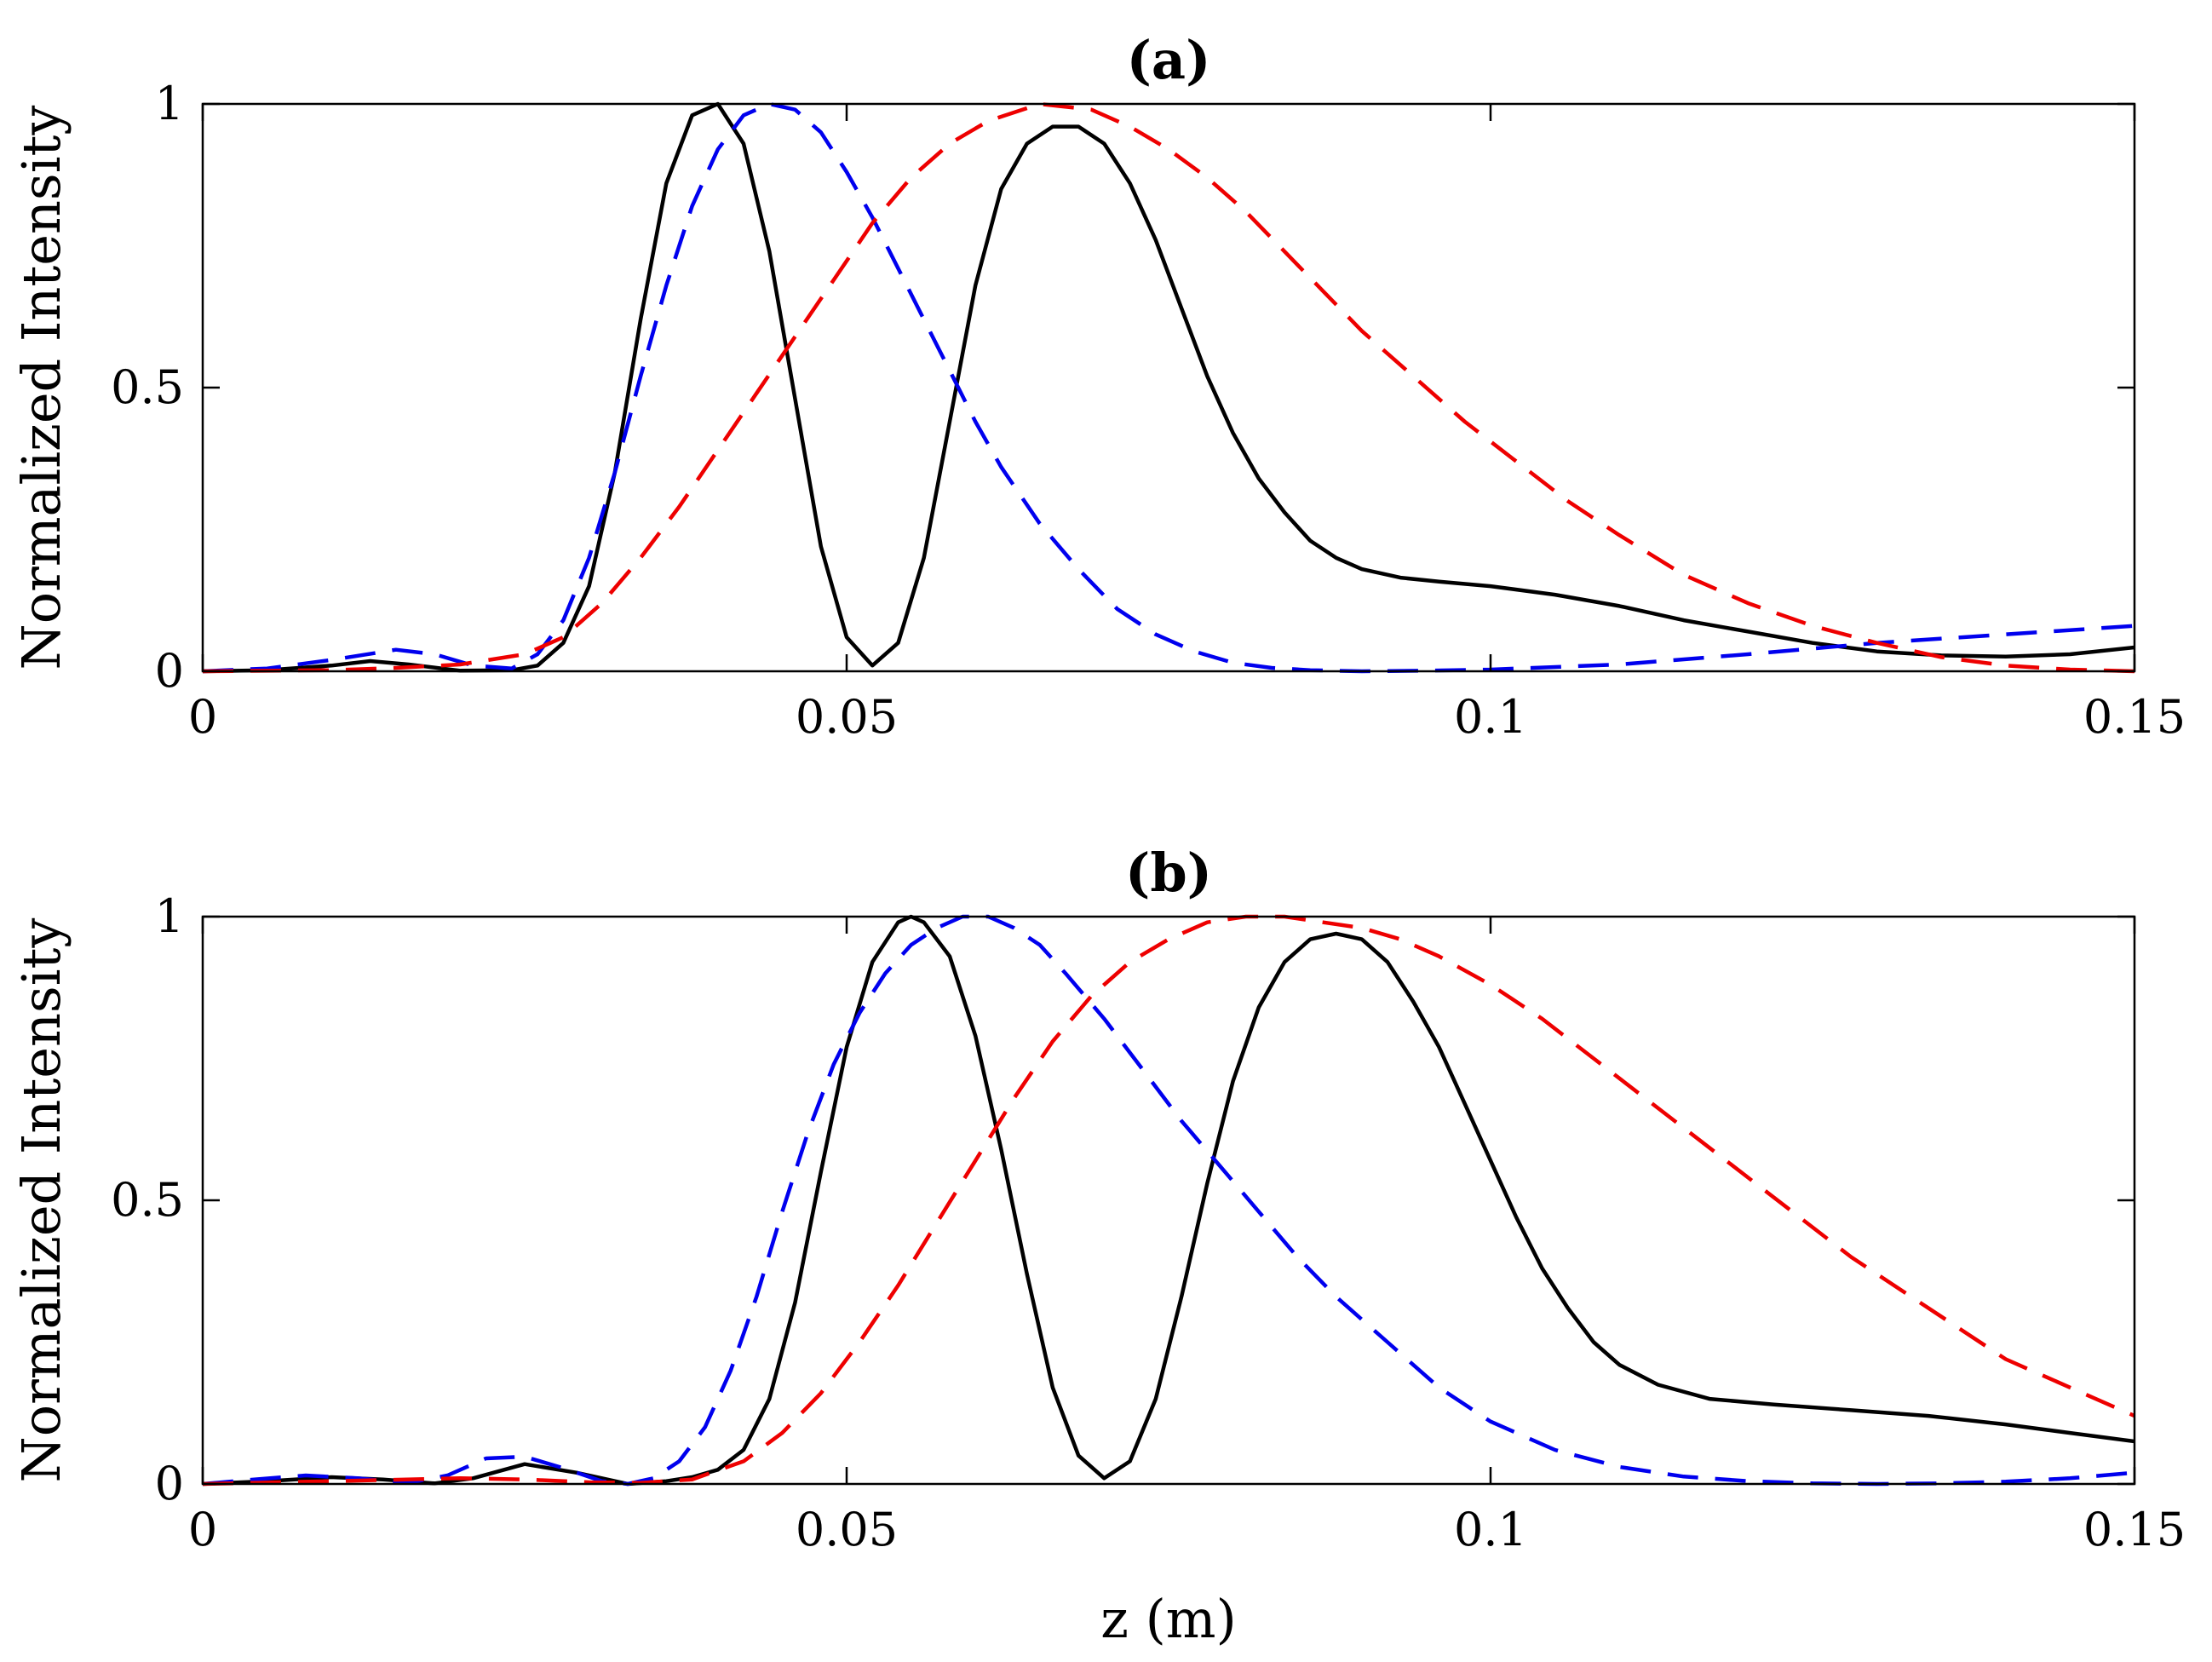 The height and width of the screenshot is (1662, 2212). What do you see at coordinates (1168, 1619) in the screenshot?
I see `x-axis-label: z (m)` at bounding box center [1168, 1619].